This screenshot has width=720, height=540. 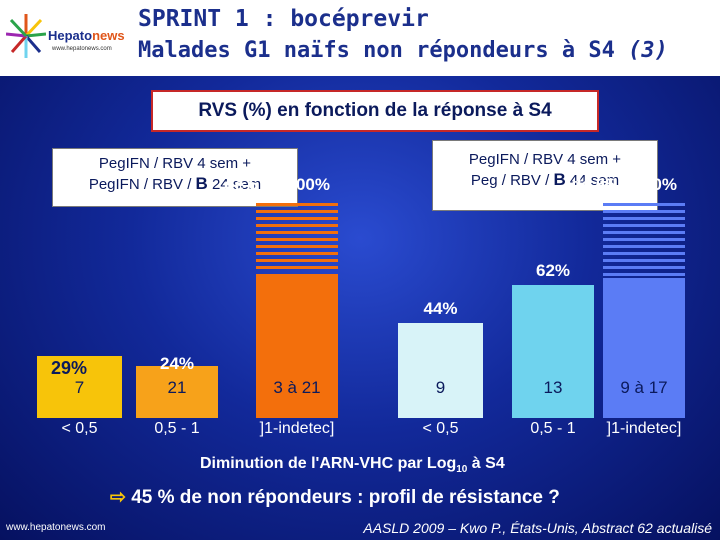 What do you see at coordinates (553, 428) in the screenshot?
I see `category-label-4: 0,5 - 1` at bounding box center [553, 428].